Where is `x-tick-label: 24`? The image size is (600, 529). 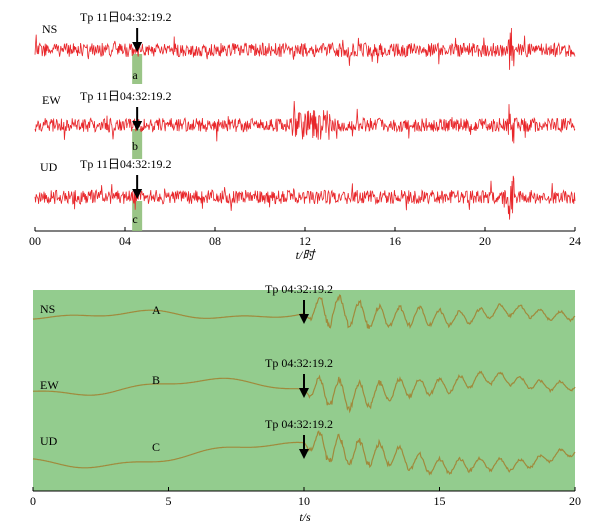 x-tick-label: 24 is located at coordinates (575, 241).